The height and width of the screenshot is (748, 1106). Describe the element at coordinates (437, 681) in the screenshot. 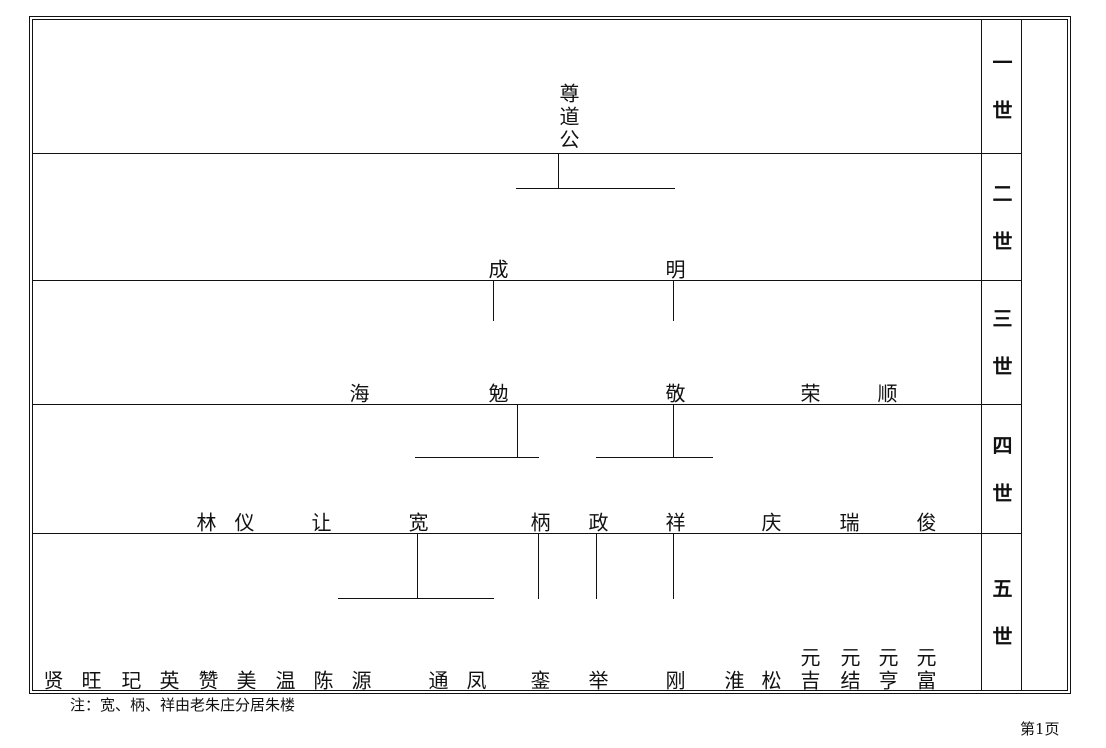

I see `person-name: 通` at that location.